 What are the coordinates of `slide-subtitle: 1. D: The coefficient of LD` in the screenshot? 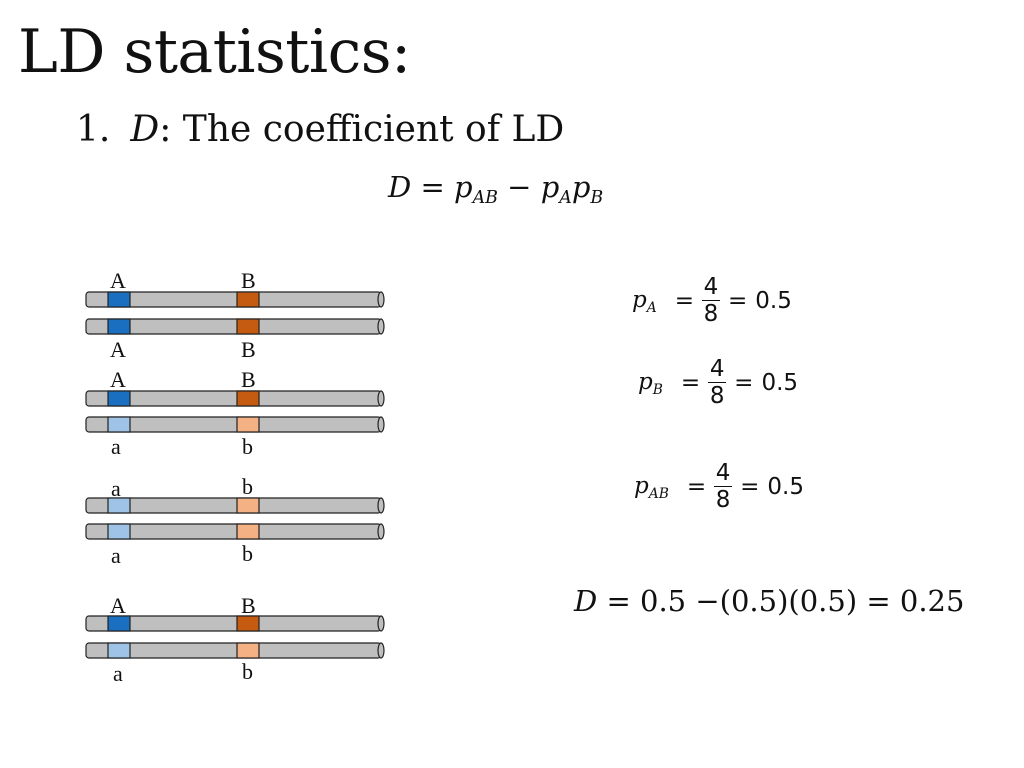 It's located at (320, 129).